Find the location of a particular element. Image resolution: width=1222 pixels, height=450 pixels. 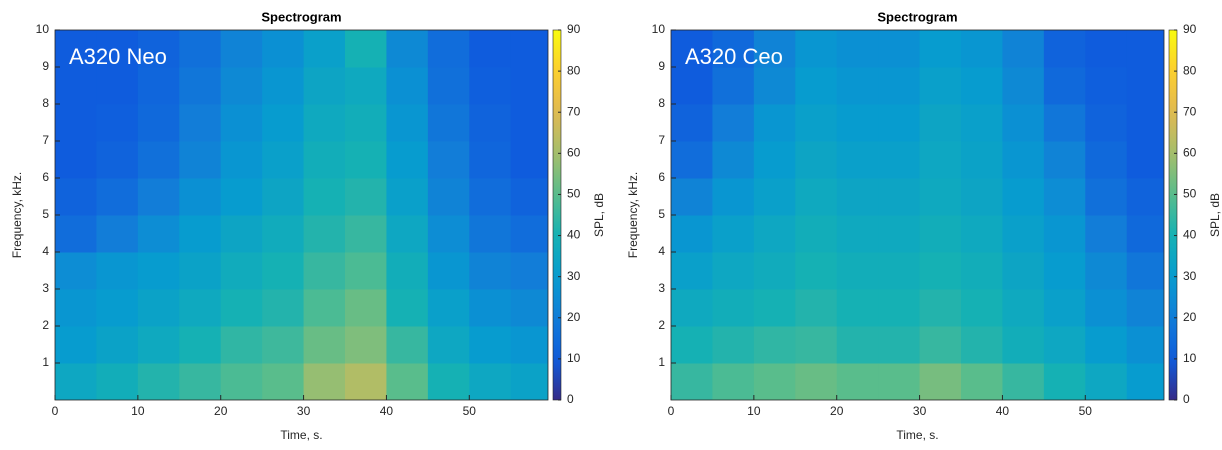

colorbar-tick-label: 20 is located at coordinates (574, 317).